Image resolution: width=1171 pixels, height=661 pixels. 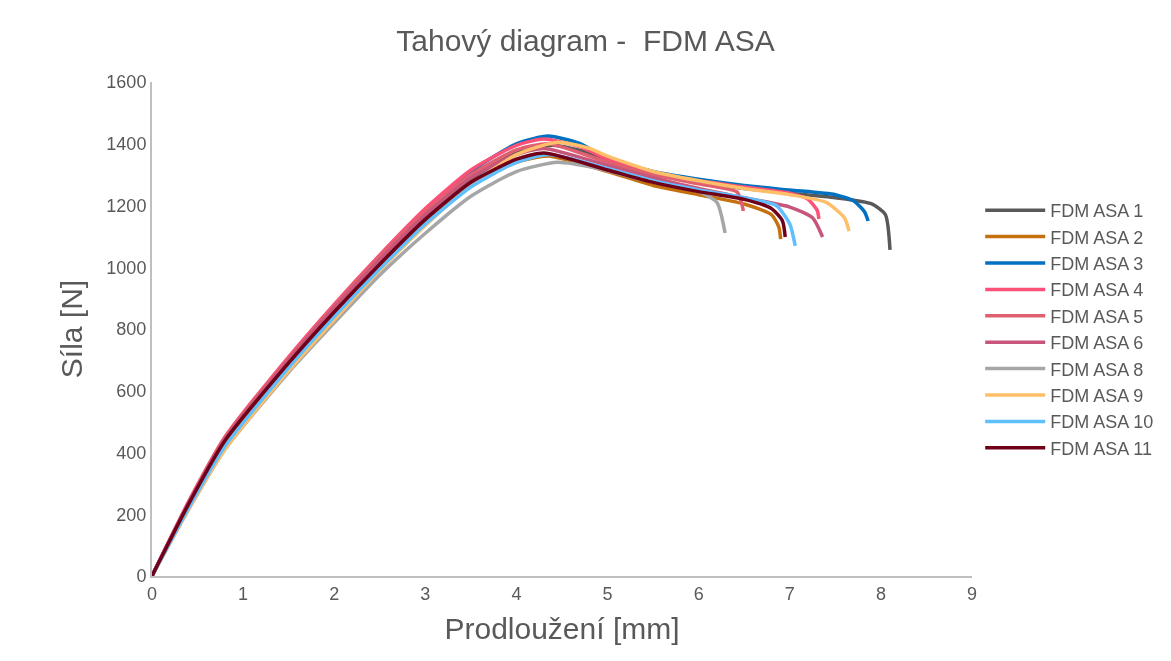 What do you see at coordinates (126, 267) in the screenshot?
I see `y-tick-label: 1000` at bounding box center [126, 267].